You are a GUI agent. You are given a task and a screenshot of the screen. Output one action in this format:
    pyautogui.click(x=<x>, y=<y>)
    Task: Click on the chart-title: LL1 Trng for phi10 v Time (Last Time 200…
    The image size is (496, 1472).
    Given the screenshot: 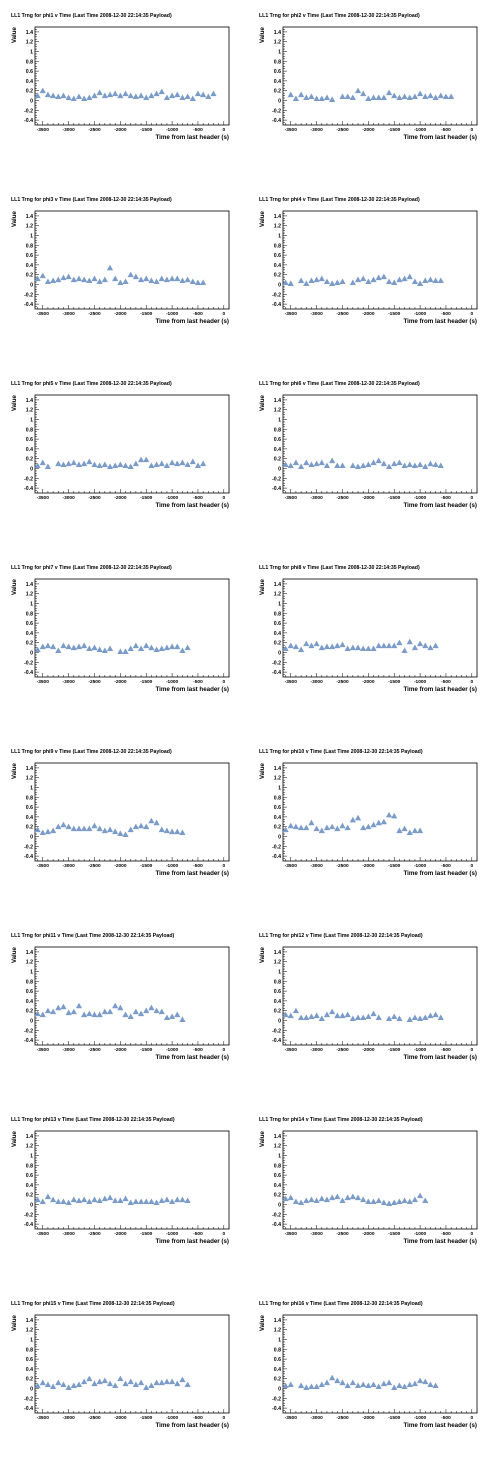 What is the action you would take?
    pyautogui.click(x=341, y=752)
    